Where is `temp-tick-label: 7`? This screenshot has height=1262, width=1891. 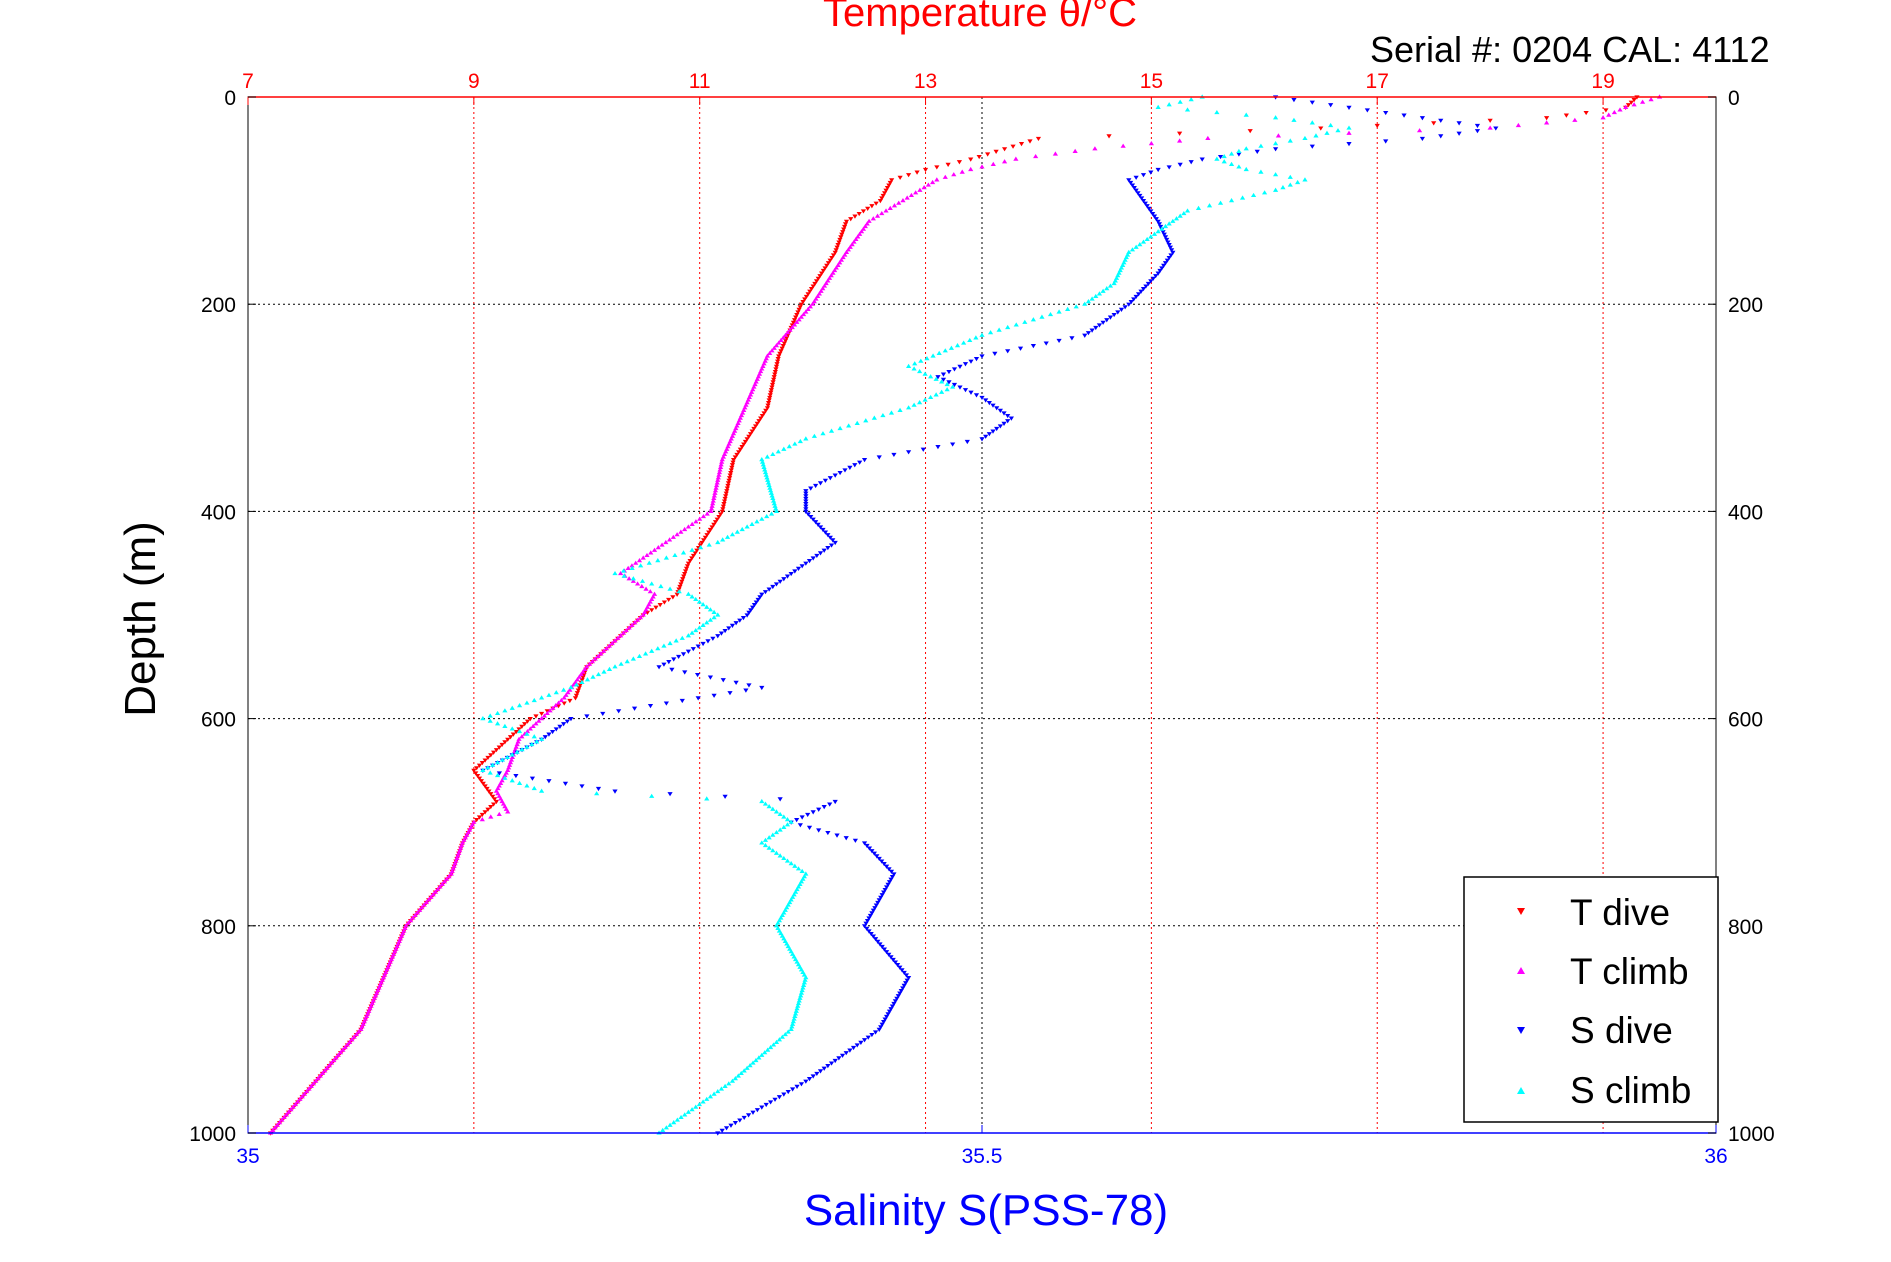
temp-tick-label: 7 is located at coordinates (248, 81).